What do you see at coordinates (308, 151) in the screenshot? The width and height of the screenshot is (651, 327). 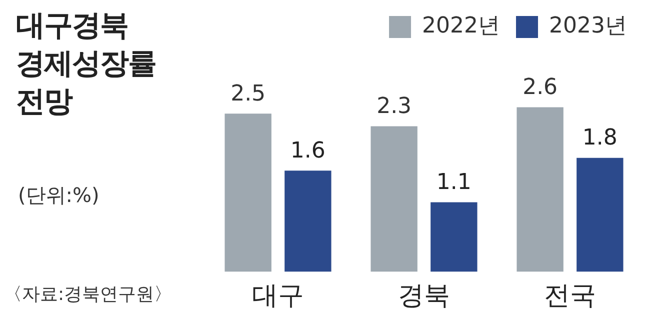 I see `data-label: 1.6` at bounding box center [308, 151].